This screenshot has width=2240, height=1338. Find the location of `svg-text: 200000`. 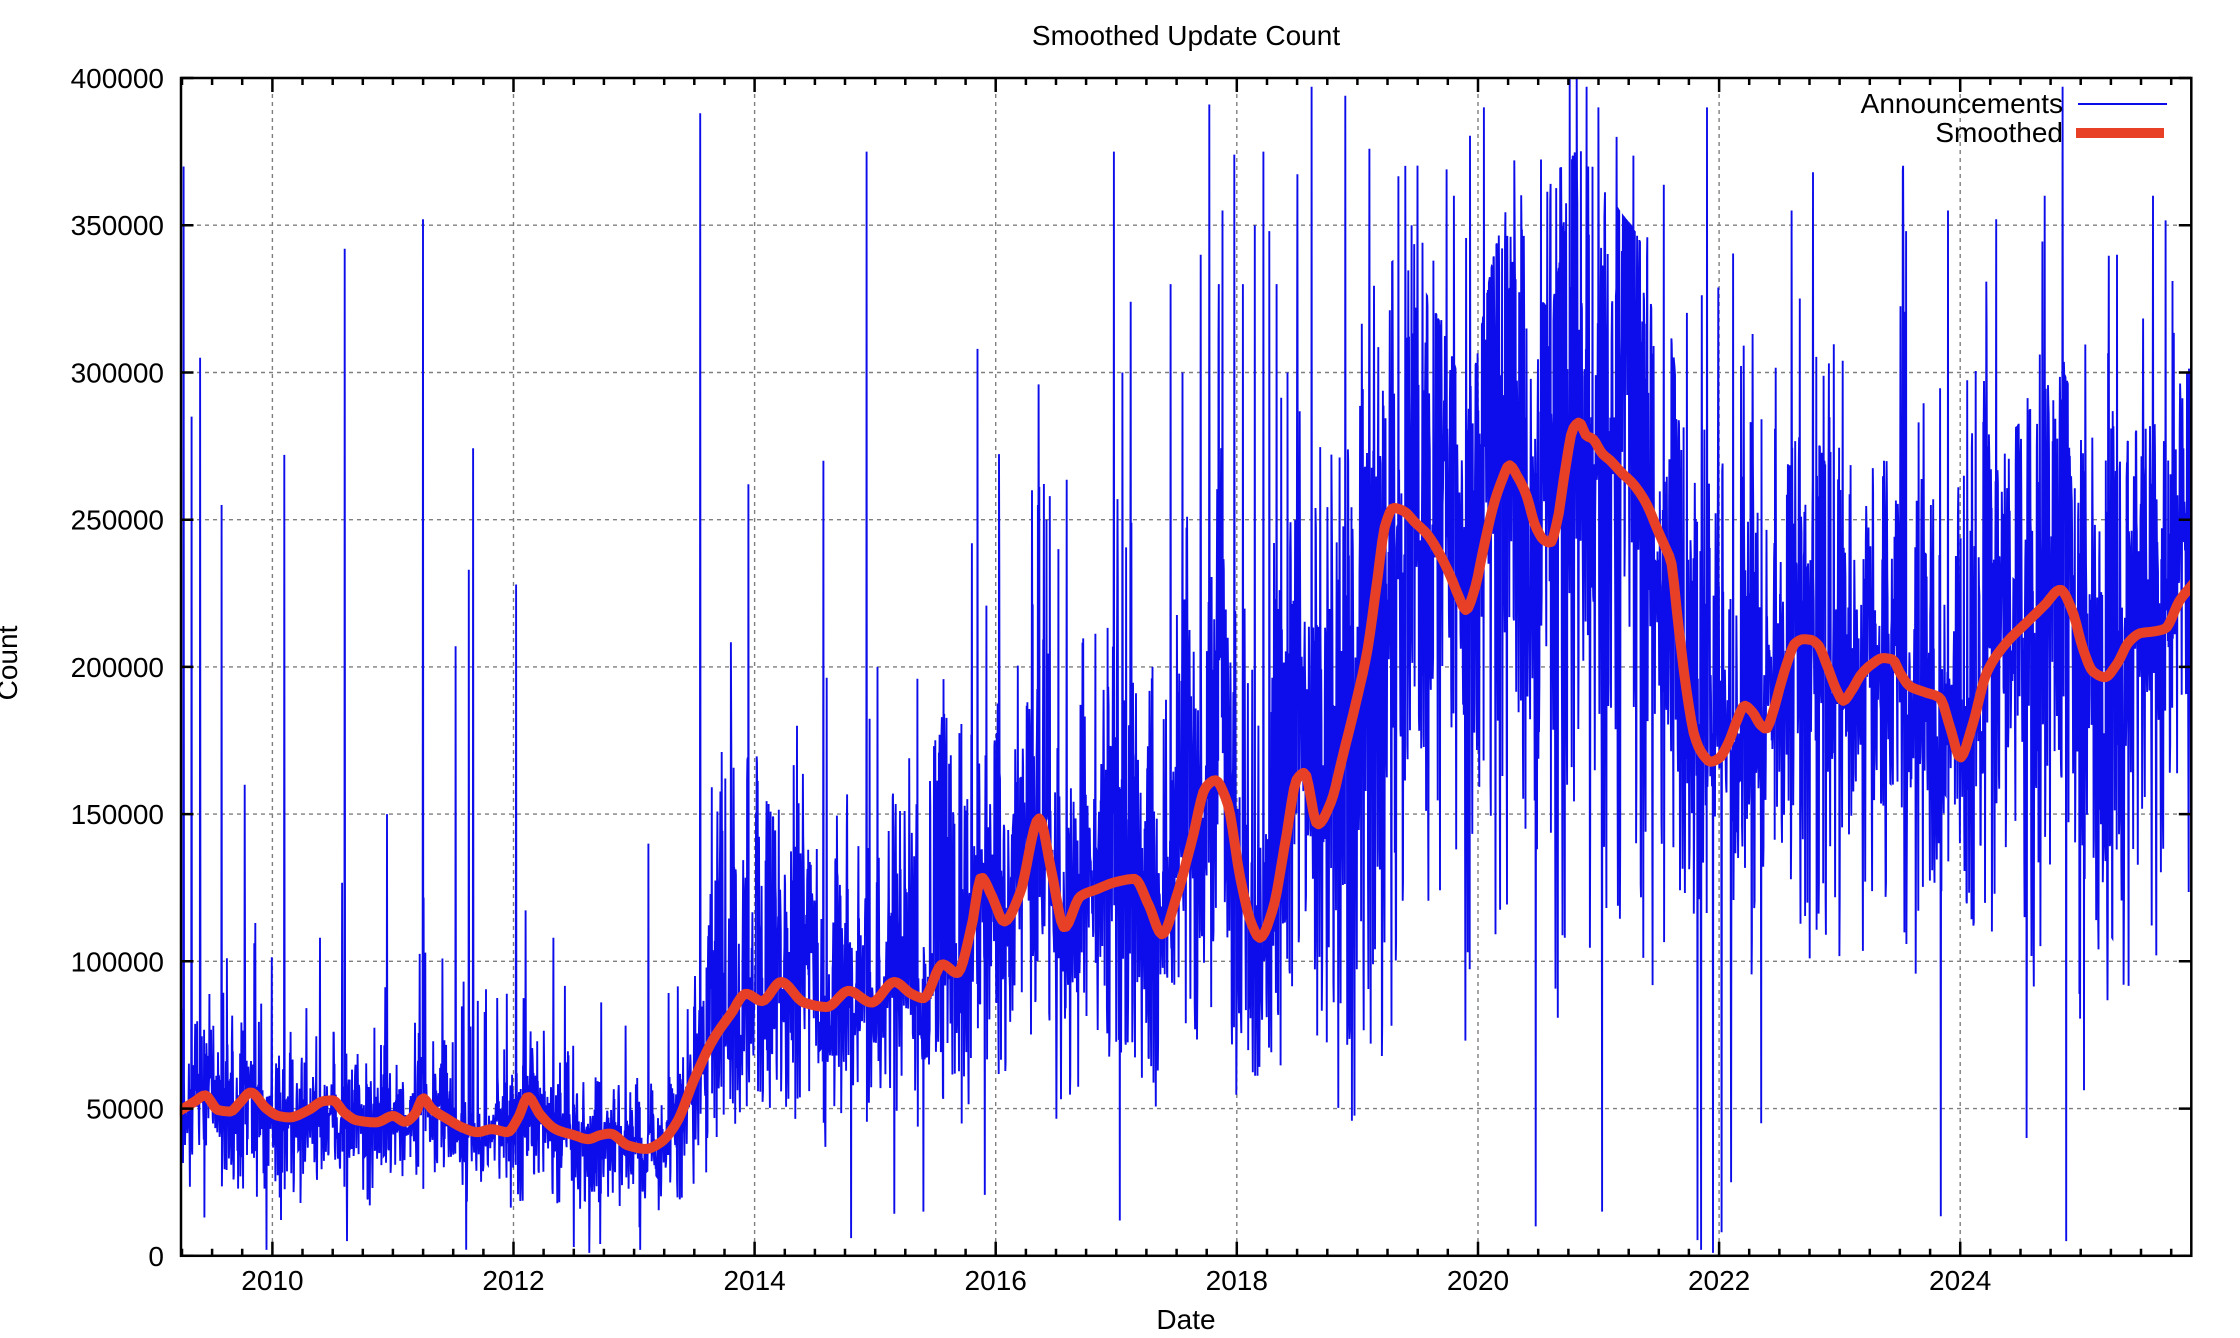

svg-text: 200000 is located at coordinates (117, 667).